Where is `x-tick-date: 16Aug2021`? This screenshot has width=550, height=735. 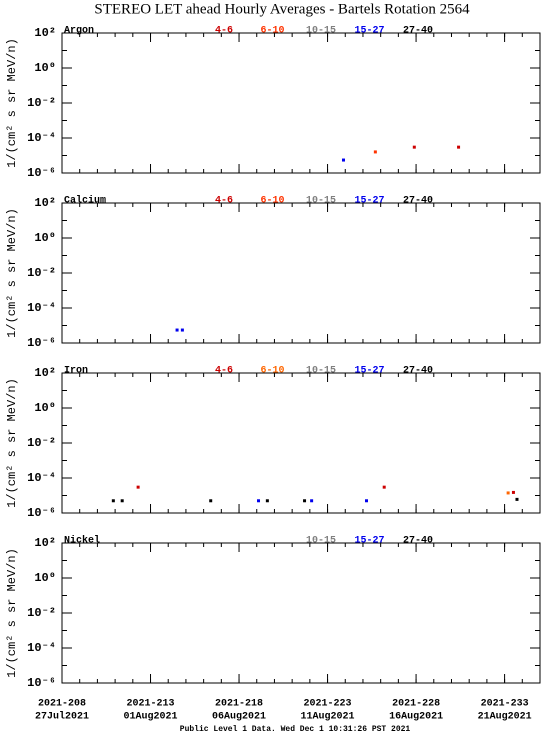 x-tick-date: 16Aug2021 is located at coordinates (416, 717).